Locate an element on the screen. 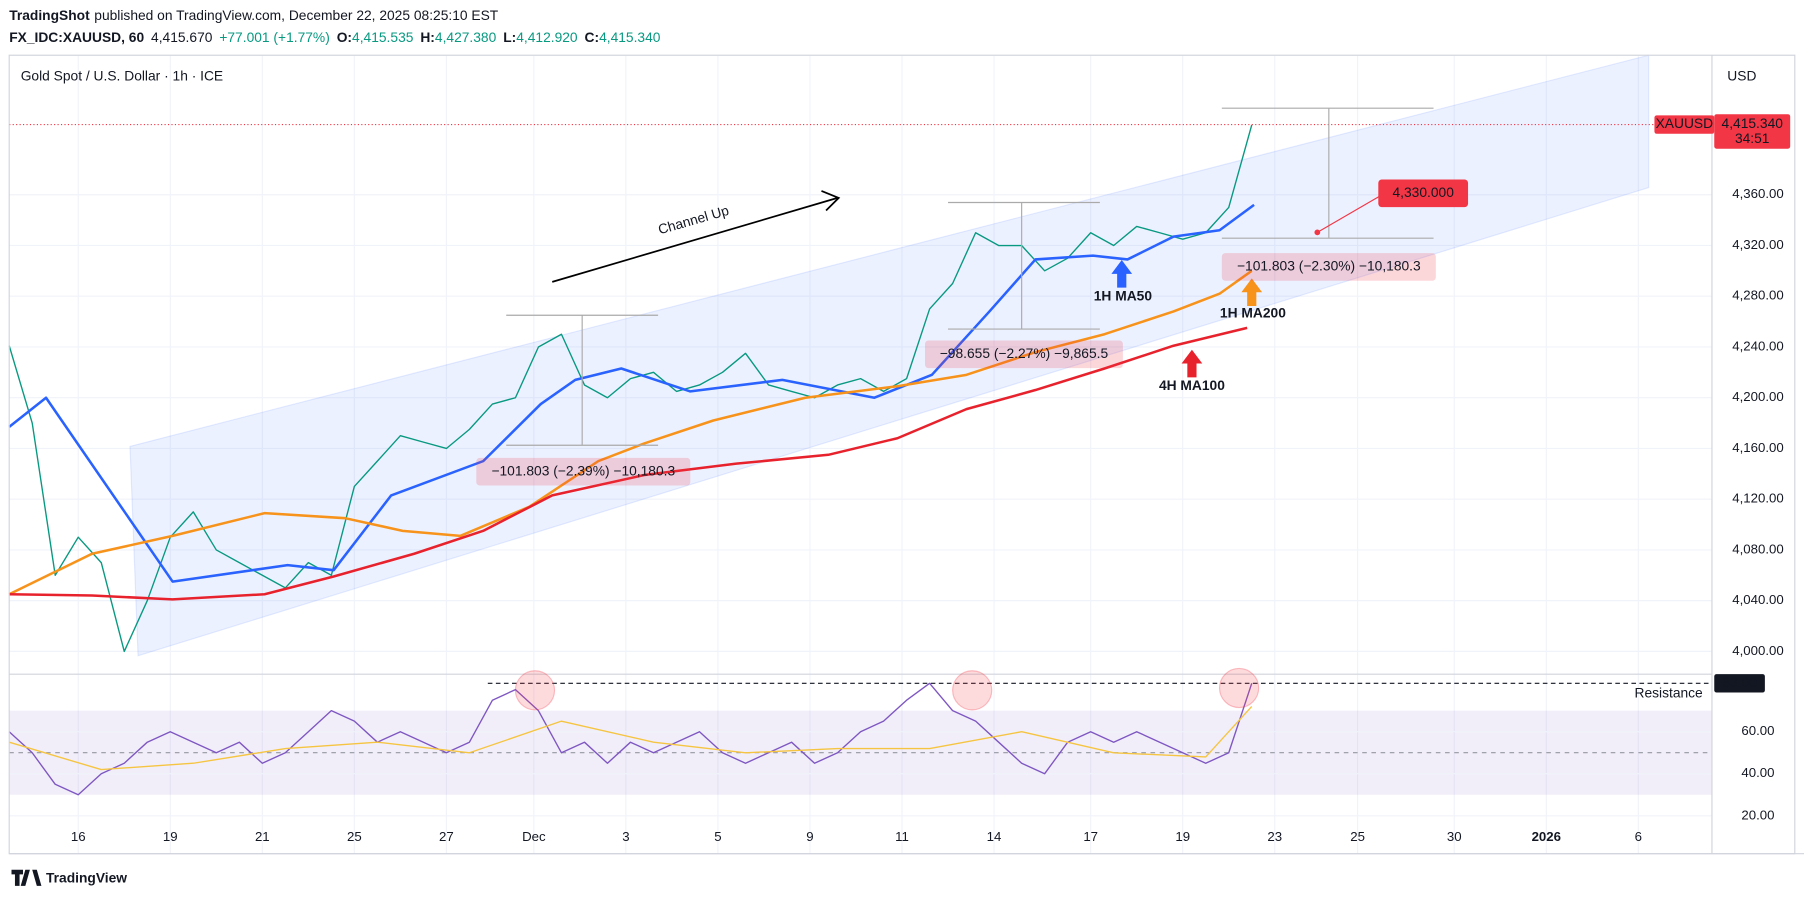  x-tick-label: 5 is located at coordinates (717, 836).